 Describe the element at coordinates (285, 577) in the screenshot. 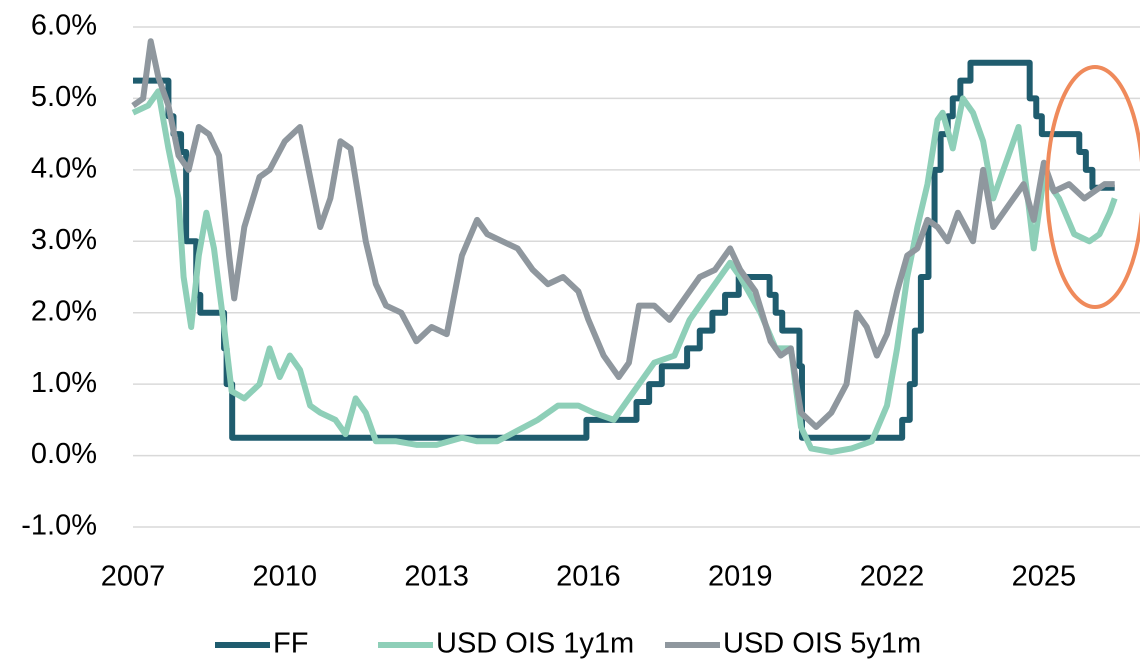

I see `x-tick-label: 2010` at that location.